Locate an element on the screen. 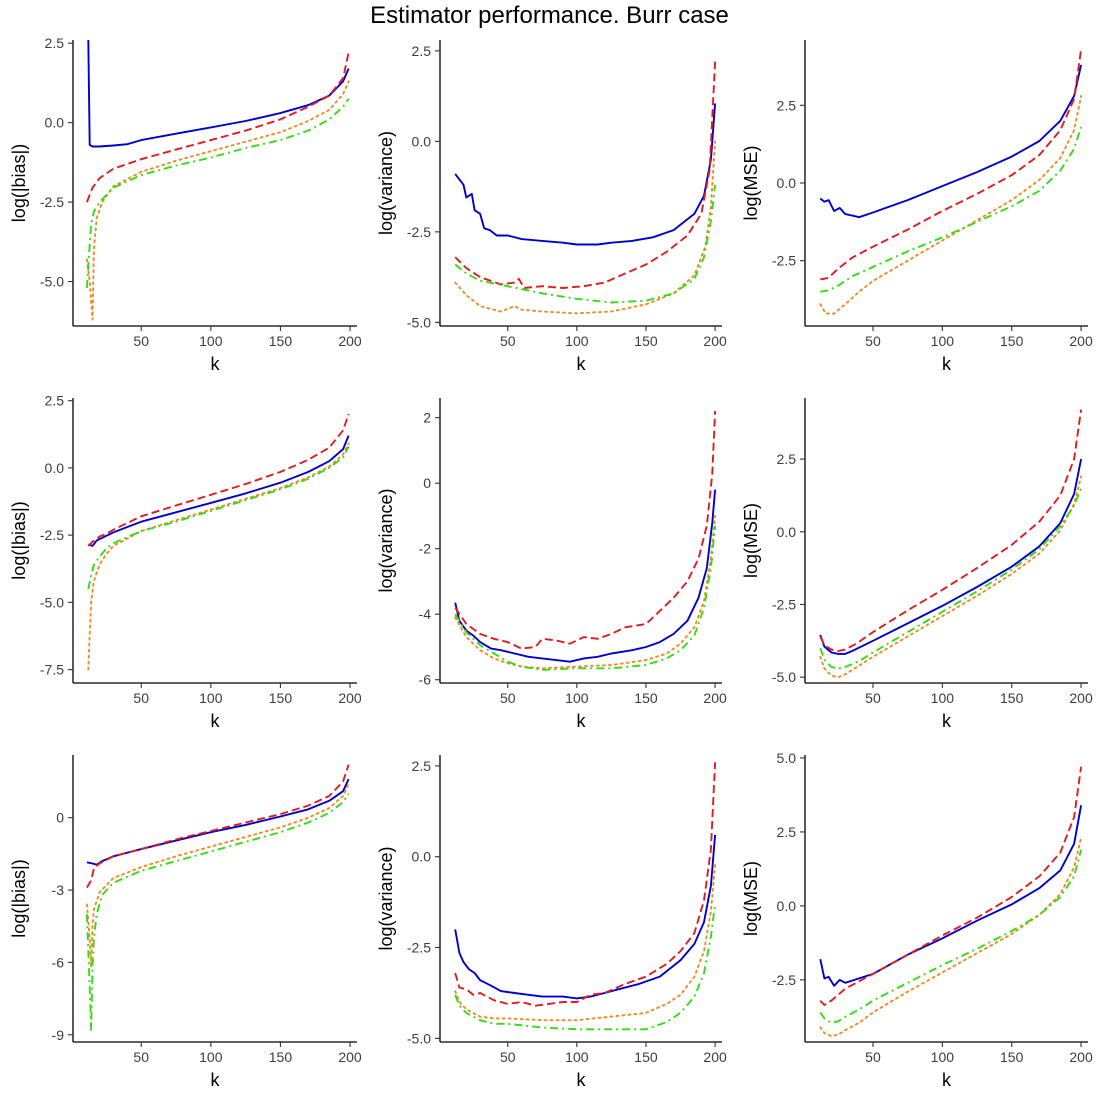 Image resolution: width=1099 pixels, height=1099 pixels. panel-r1-c1: 50 100 150 200 -5.0 -2.5 0.0 2.5 k log(|bias|) is located at coordinates (185, 204).